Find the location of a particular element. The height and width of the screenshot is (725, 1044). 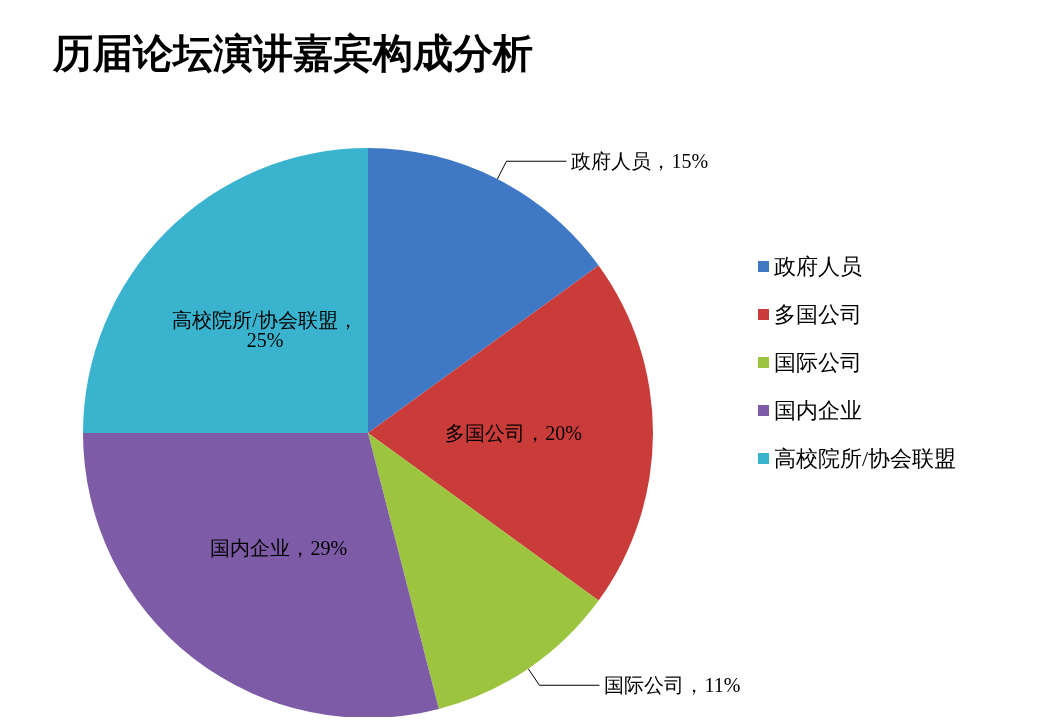

data-label: 多国公司，20% is located at coordinates (513, 433).